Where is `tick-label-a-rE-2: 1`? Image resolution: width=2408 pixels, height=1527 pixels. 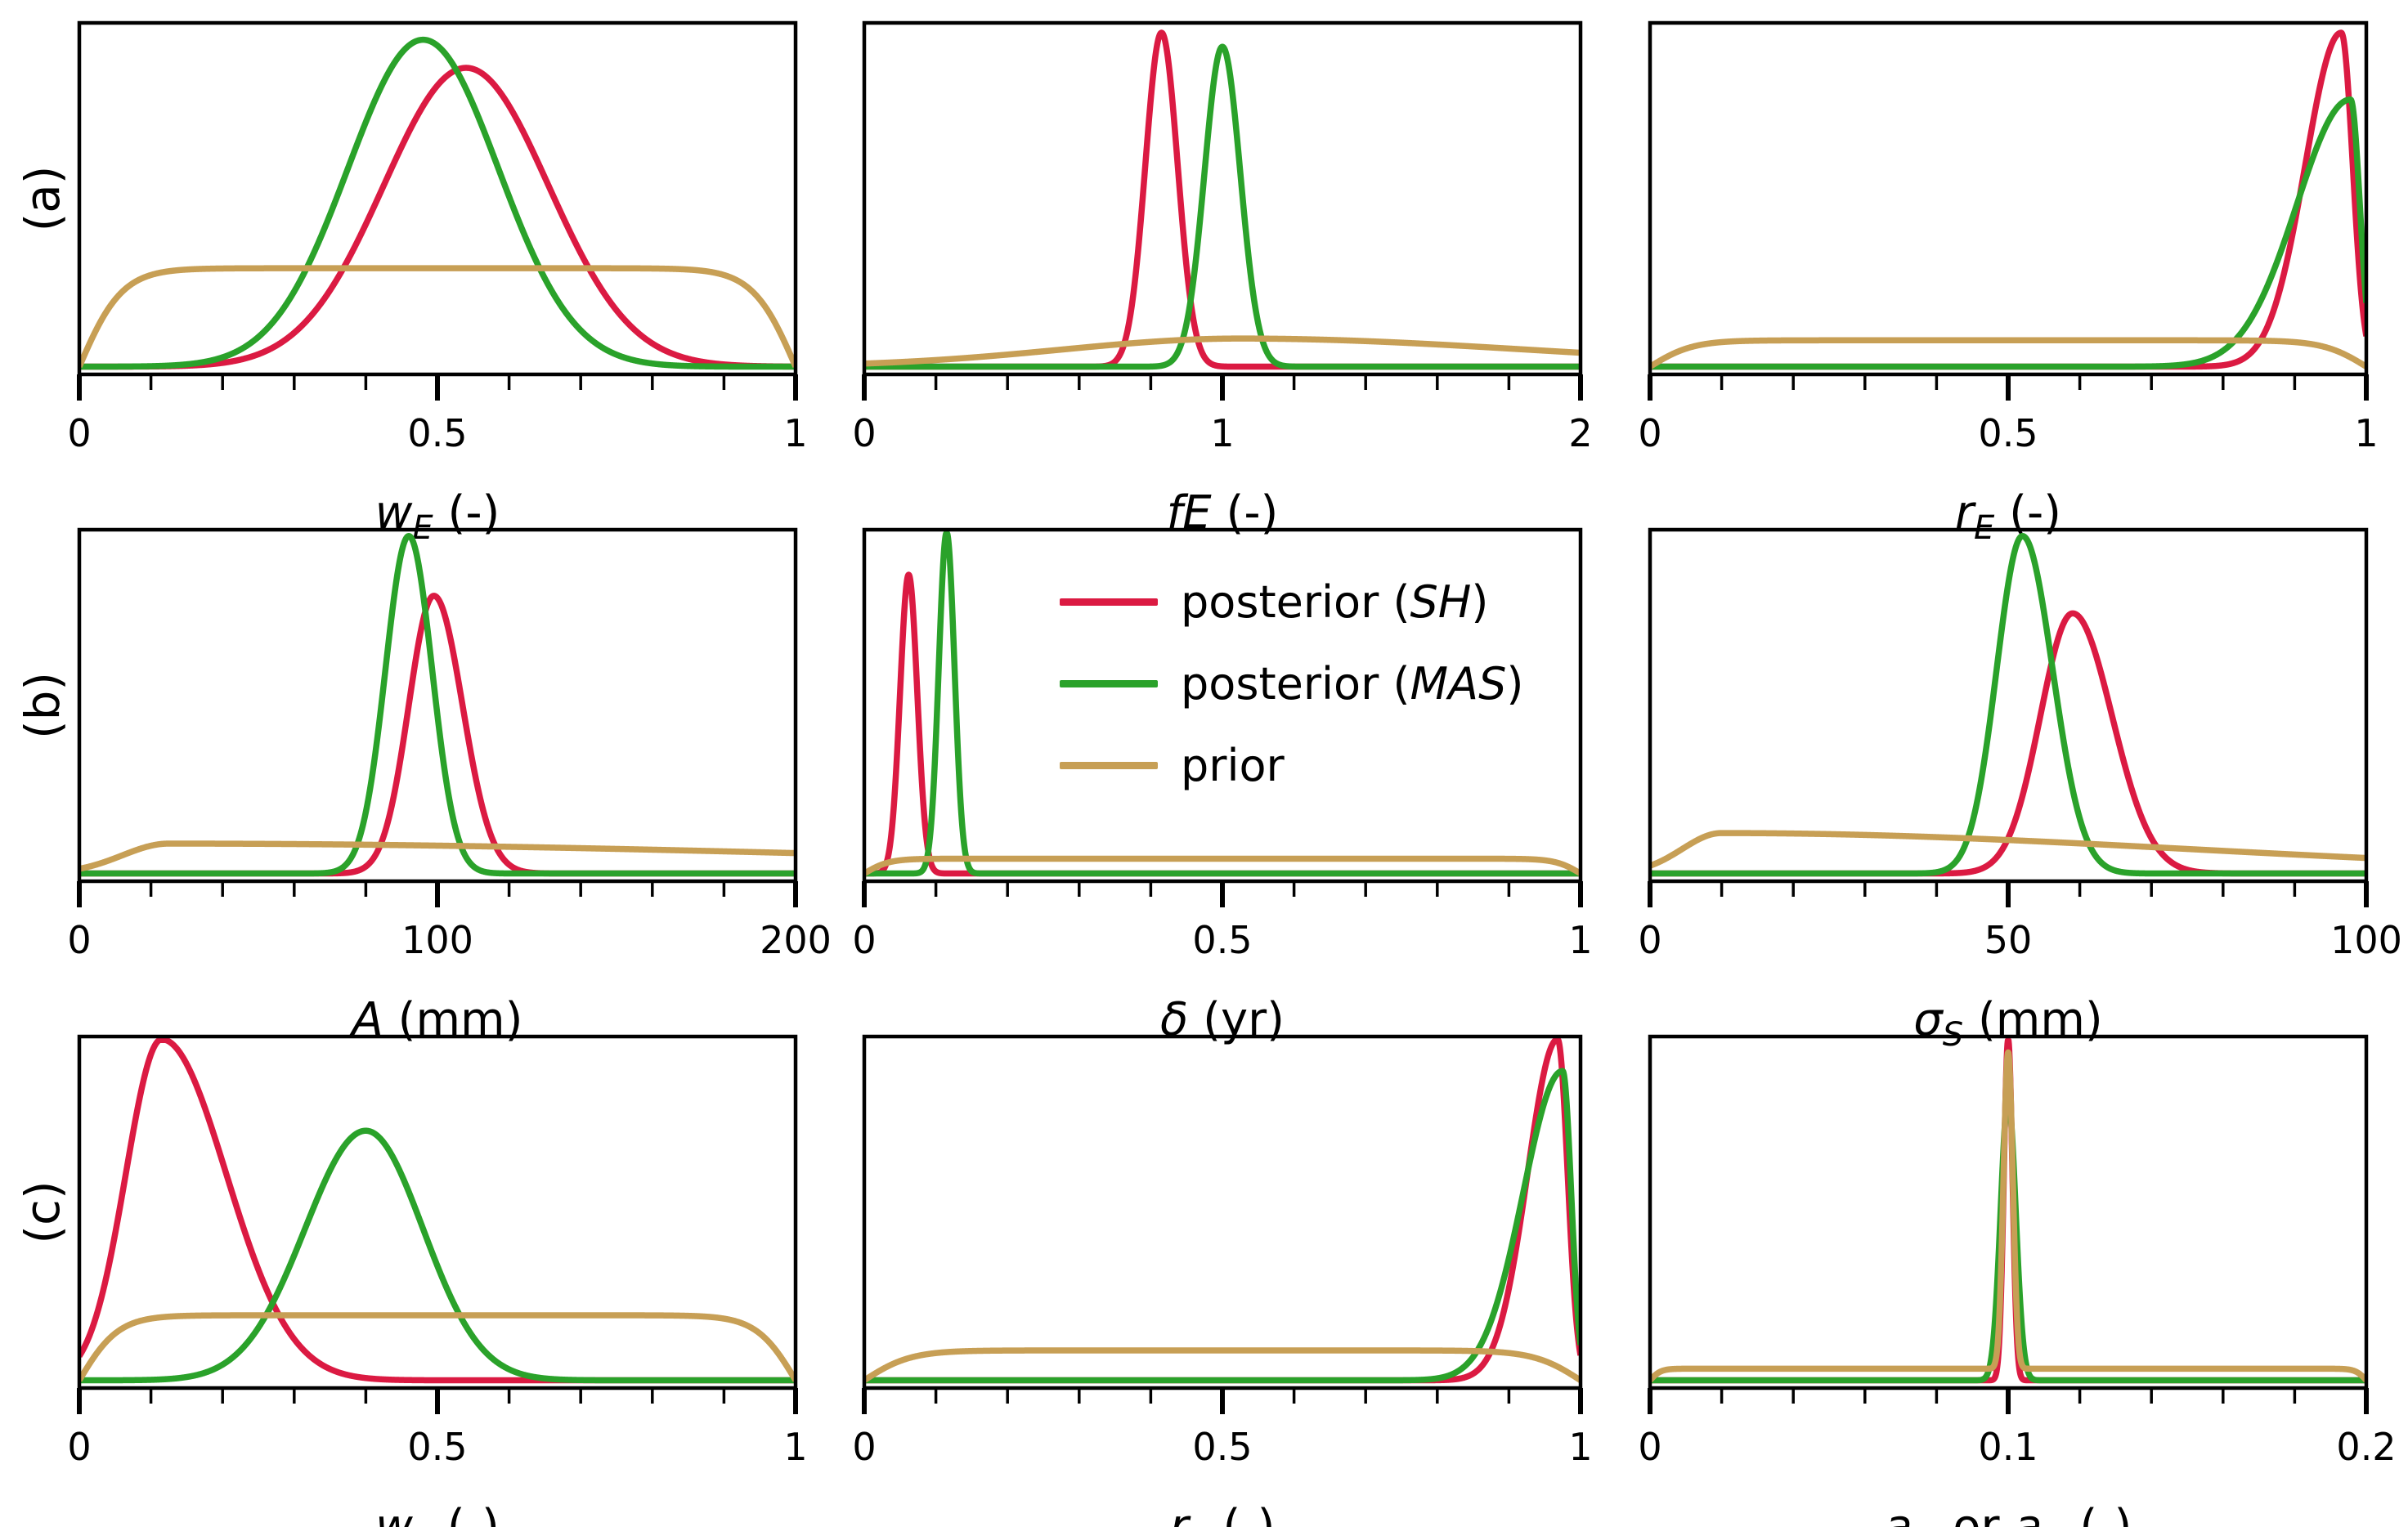
tick-label-a-rE-2: 1 is located at coordinates (2366, 433).